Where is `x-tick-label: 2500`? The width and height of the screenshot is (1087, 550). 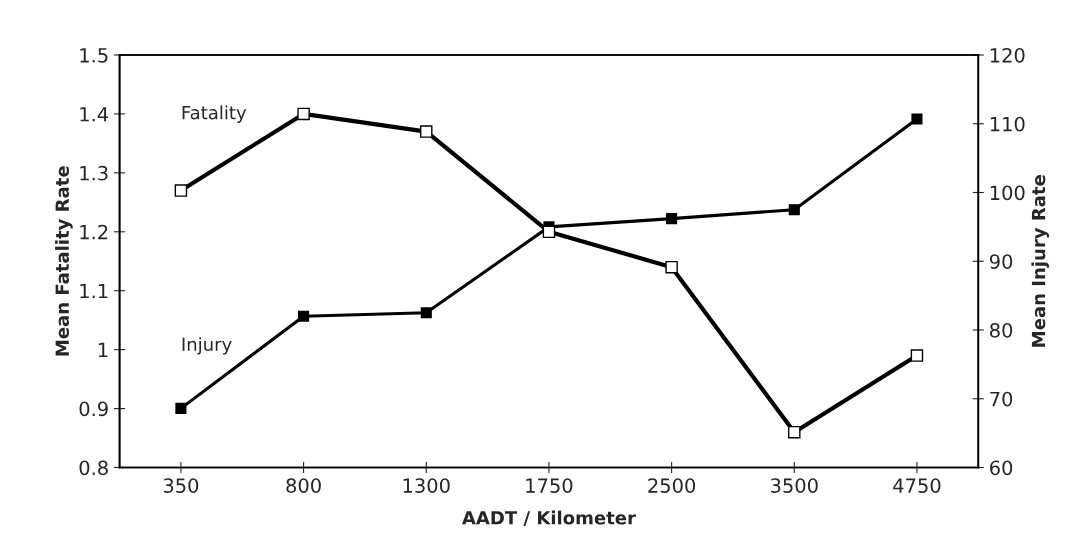
x-tick-label: 2500 is located at coordinates (672, 485).